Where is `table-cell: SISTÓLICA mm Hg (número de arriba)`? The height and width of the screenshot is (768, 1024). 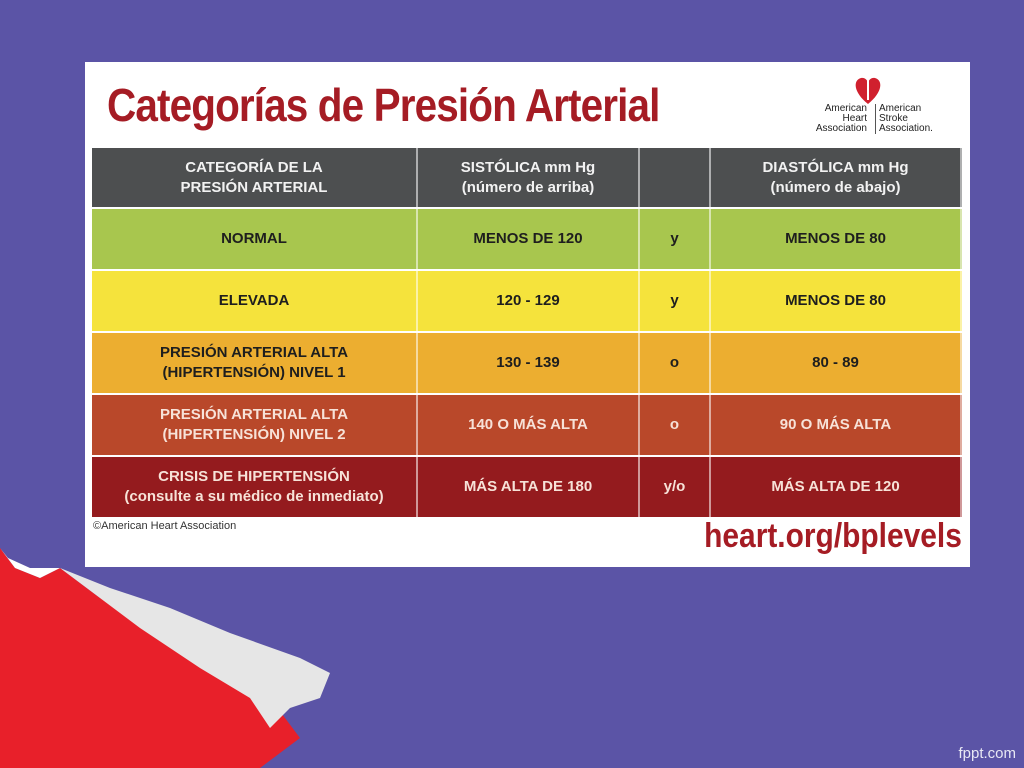 table-cell: SISTÓLICA mm Hg (número de arriba) is located at coordinates (529, 177).